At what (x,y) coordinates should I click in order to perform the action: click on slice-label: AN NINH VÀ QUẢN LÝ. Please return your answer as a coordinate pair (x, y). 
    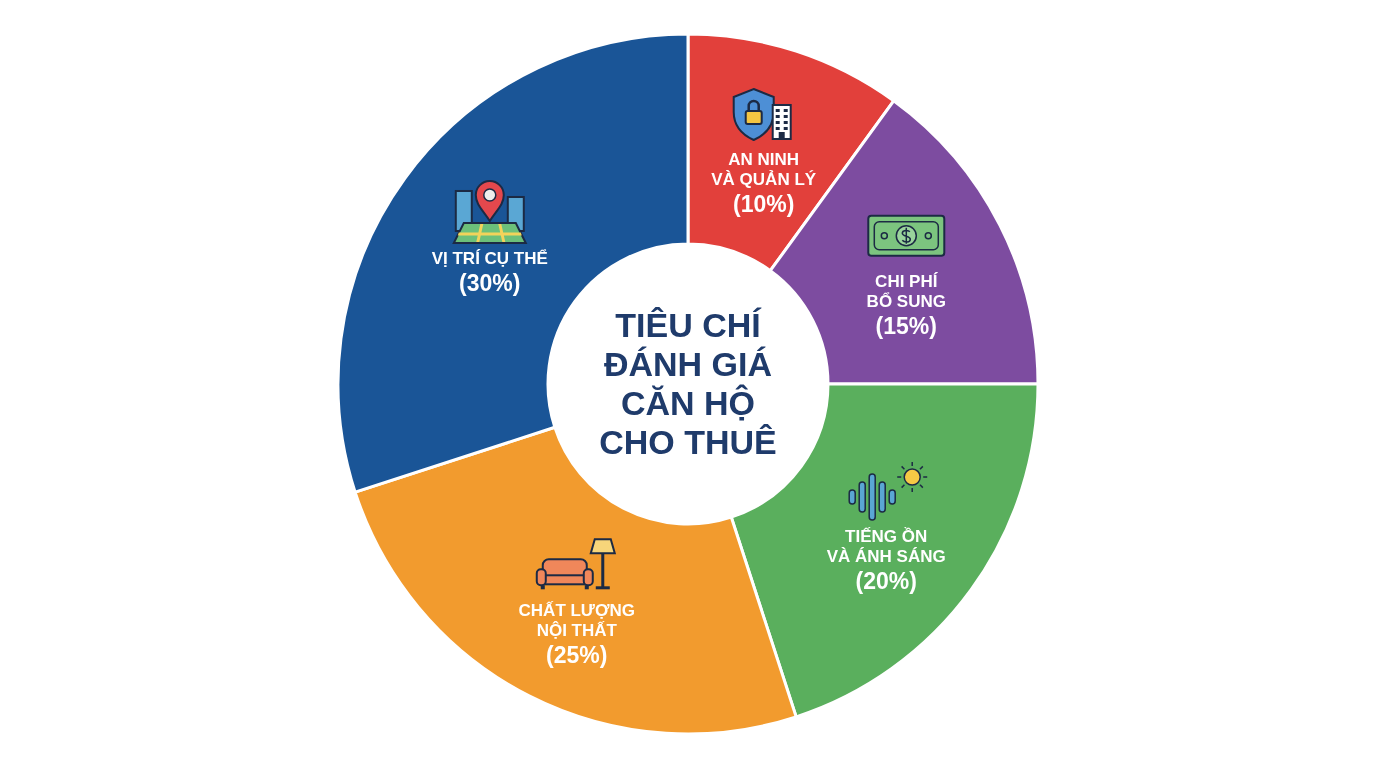
    Looking at the image, I should click on (764, 169).